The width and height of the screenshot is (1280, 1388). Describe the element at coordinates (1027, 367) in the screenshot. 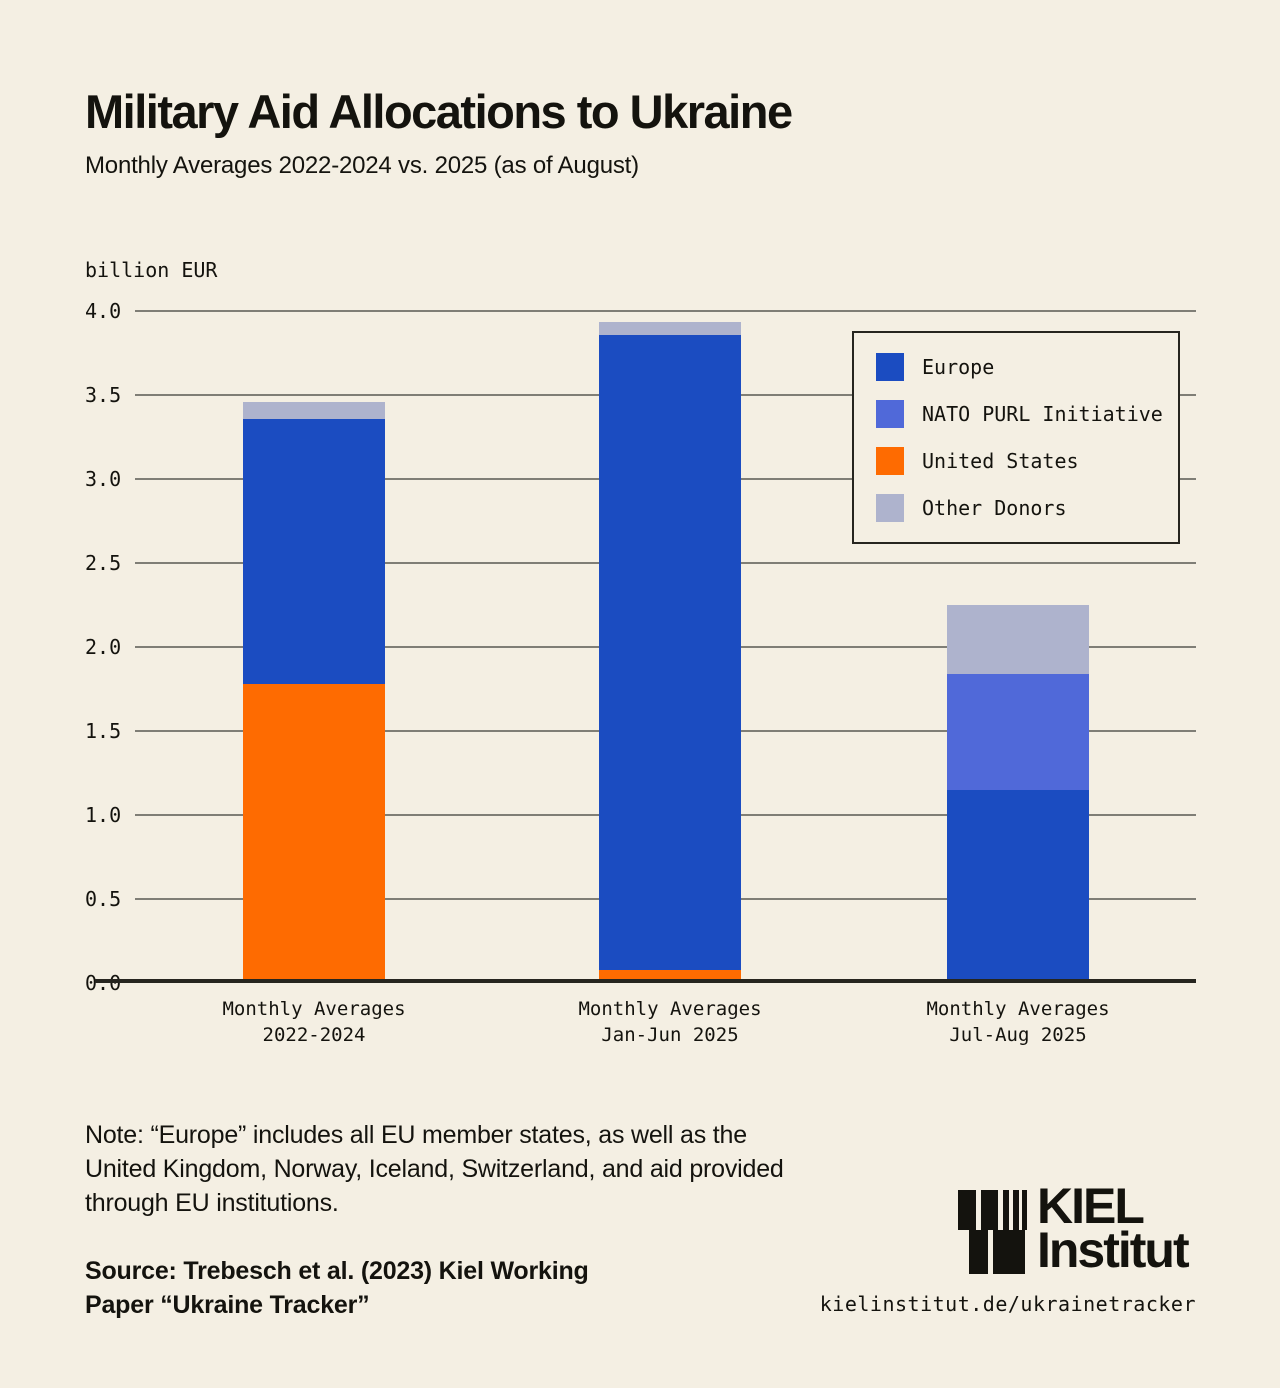

I see `legend-item: Europe` at that location.